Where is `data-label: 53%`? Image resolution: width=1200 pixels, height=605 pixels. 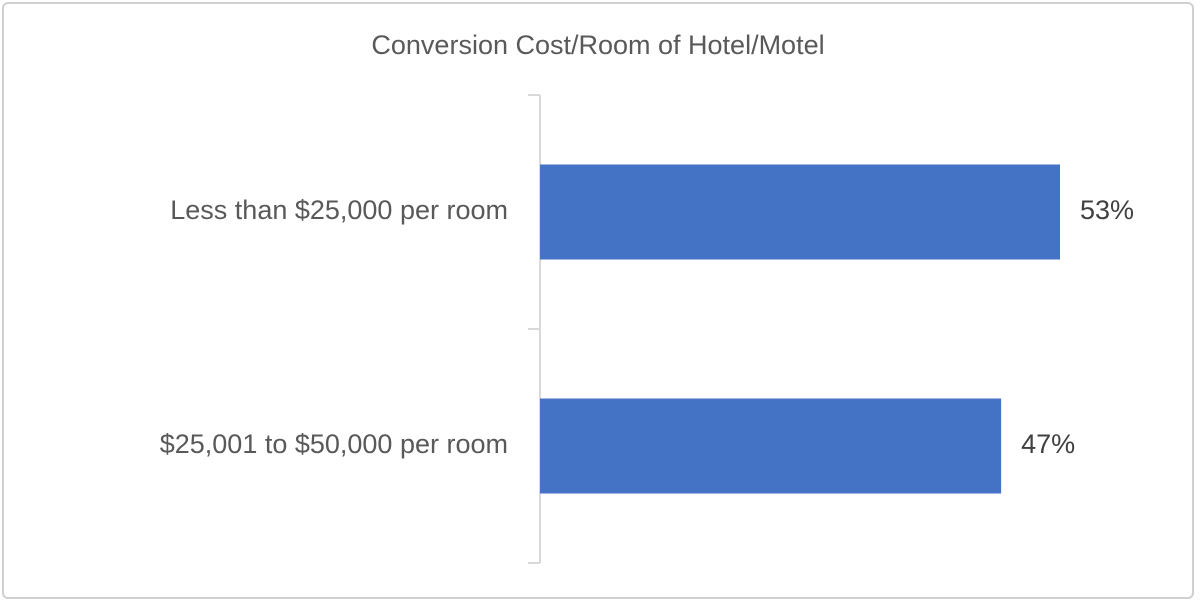 data-label: 53% is located at coordinates (1107, 210).